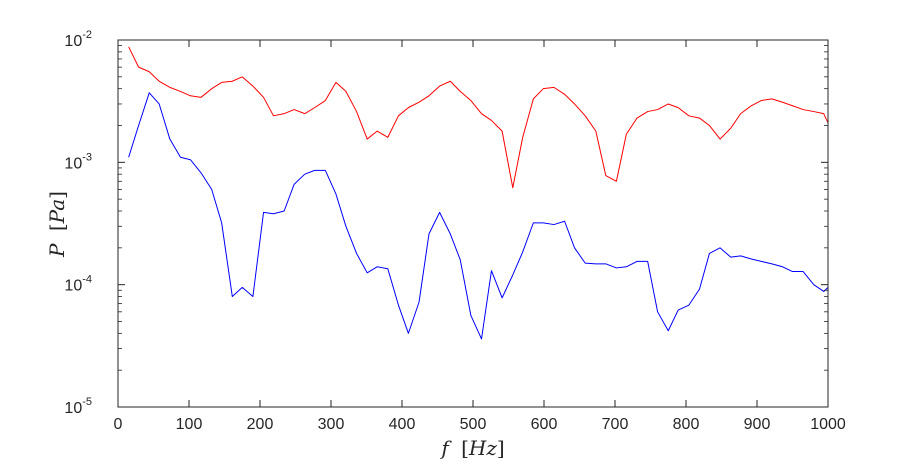 The height and width of the screenshot is (464, 916). Describe the element at coordinates (482, 448) in the screenshot. I see `x-axis-unit: Hz` at that location.